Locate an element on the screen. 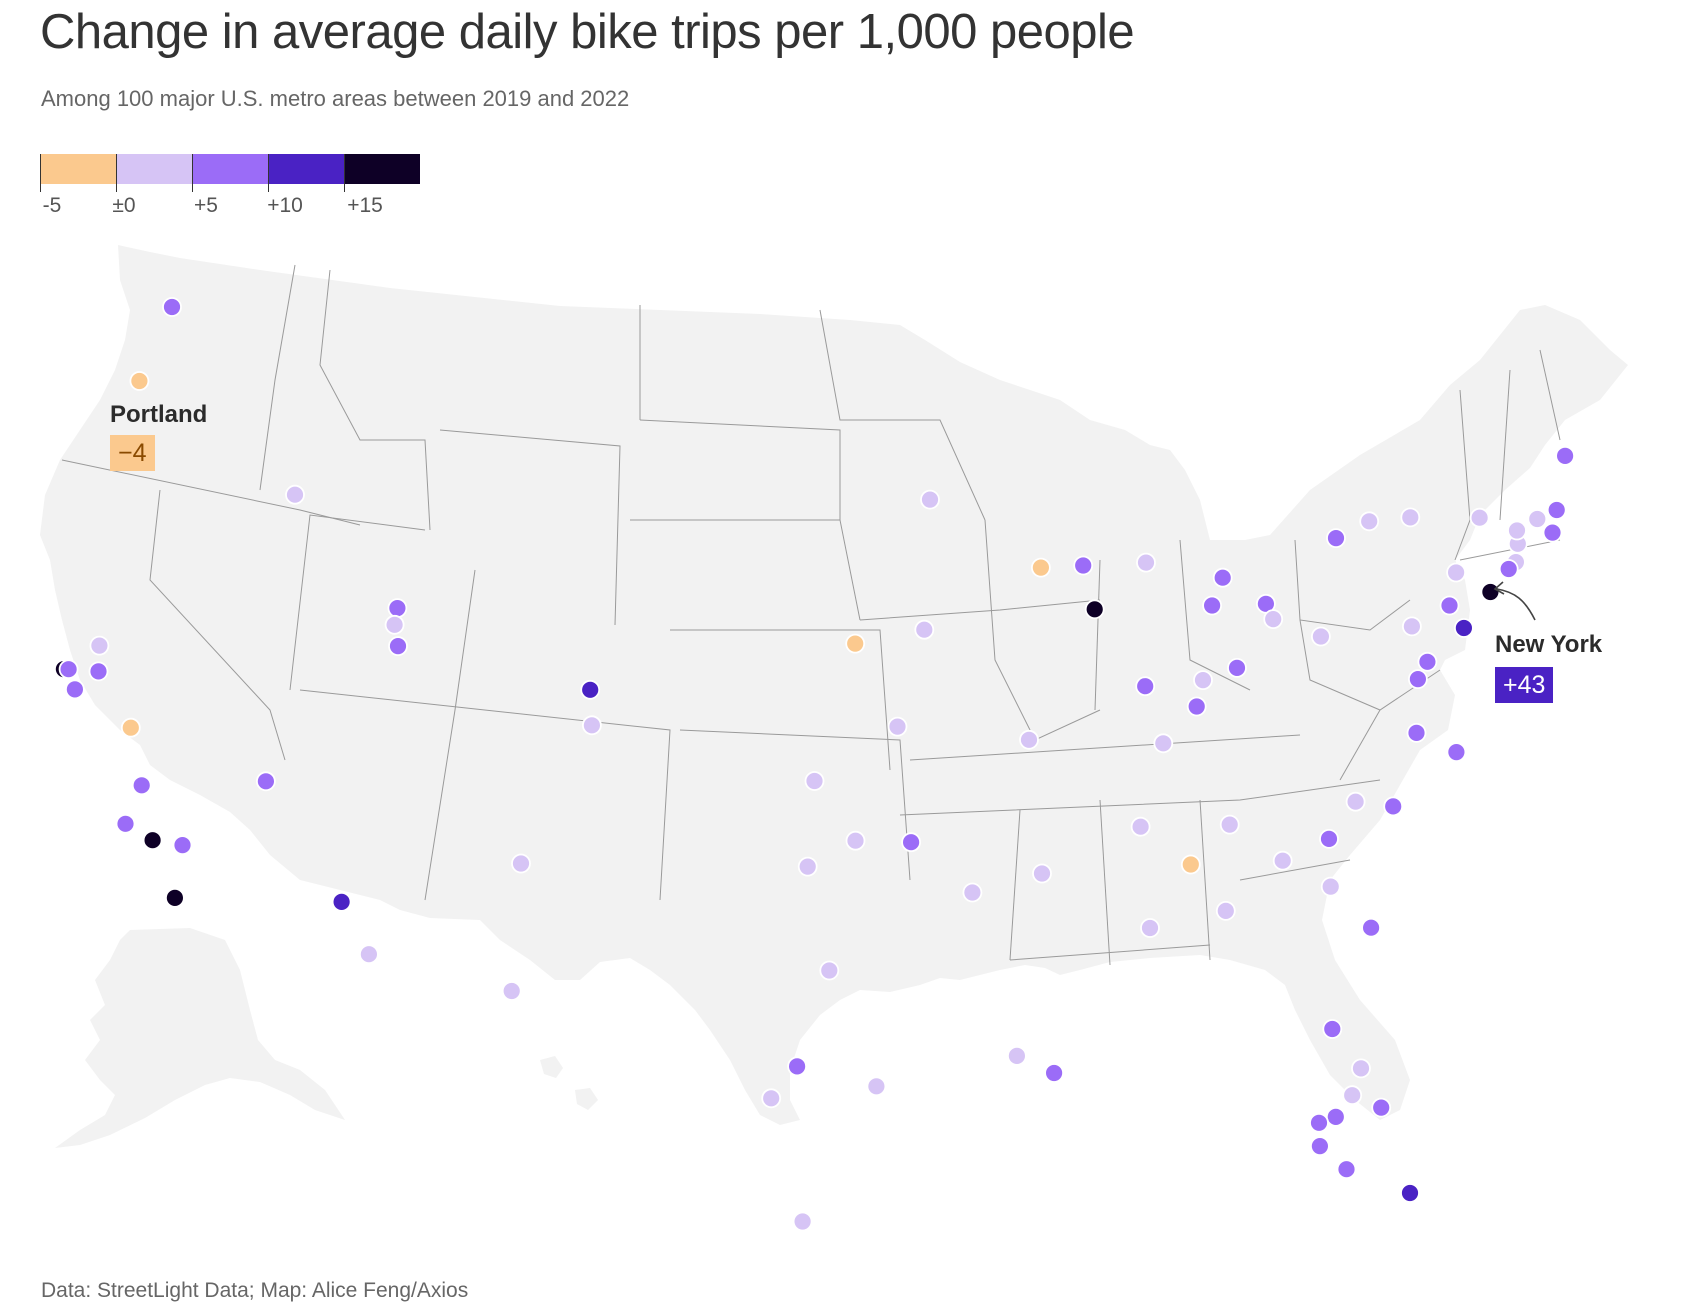 The width and height of the screenshot is (1698, 1316). legend-tick-label: +5 is located at coordinates (206, 205).